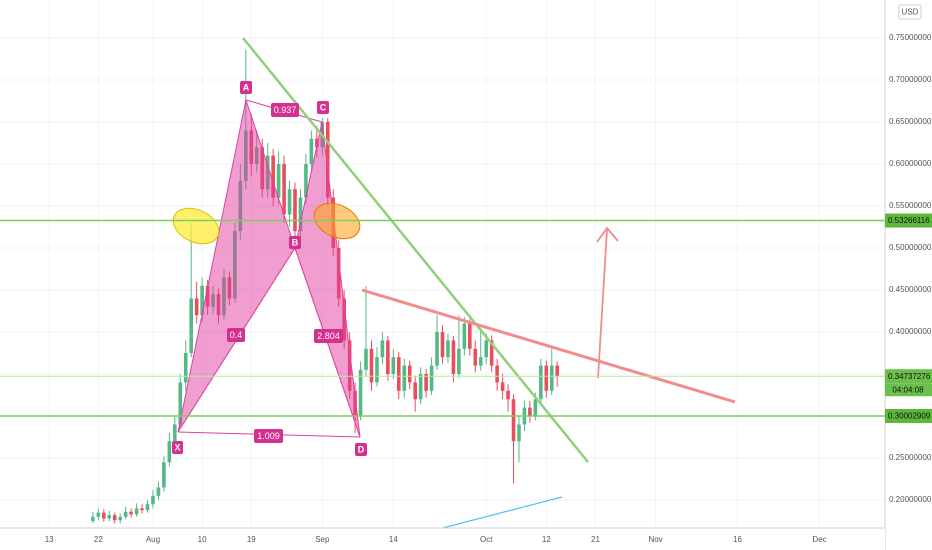 This screenshot has width=932, height=550. What do you see at coordinates (153, 539) in the screenshot?
I see `x-tick-label: Aug` at bounding box center [153, 539].